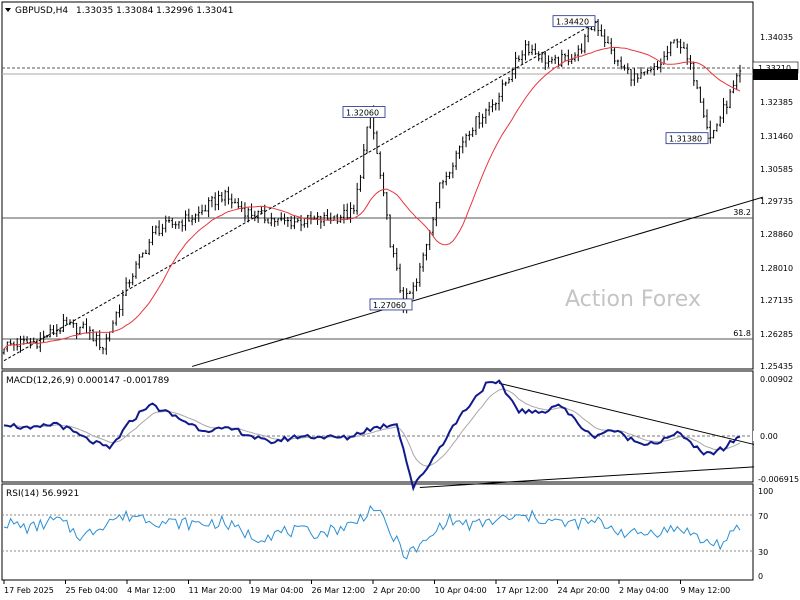  I want to click on time-label: 9 May 12:00, so click(706, 590).